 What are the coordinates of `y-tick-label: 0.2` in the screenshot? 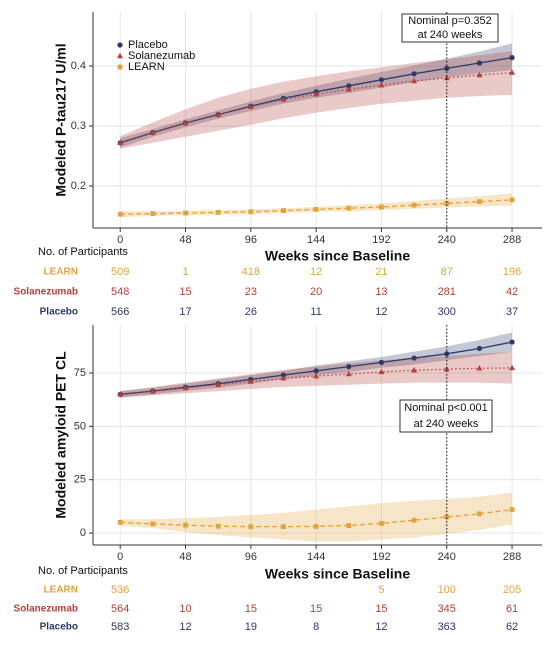 It's located at (78, 186).